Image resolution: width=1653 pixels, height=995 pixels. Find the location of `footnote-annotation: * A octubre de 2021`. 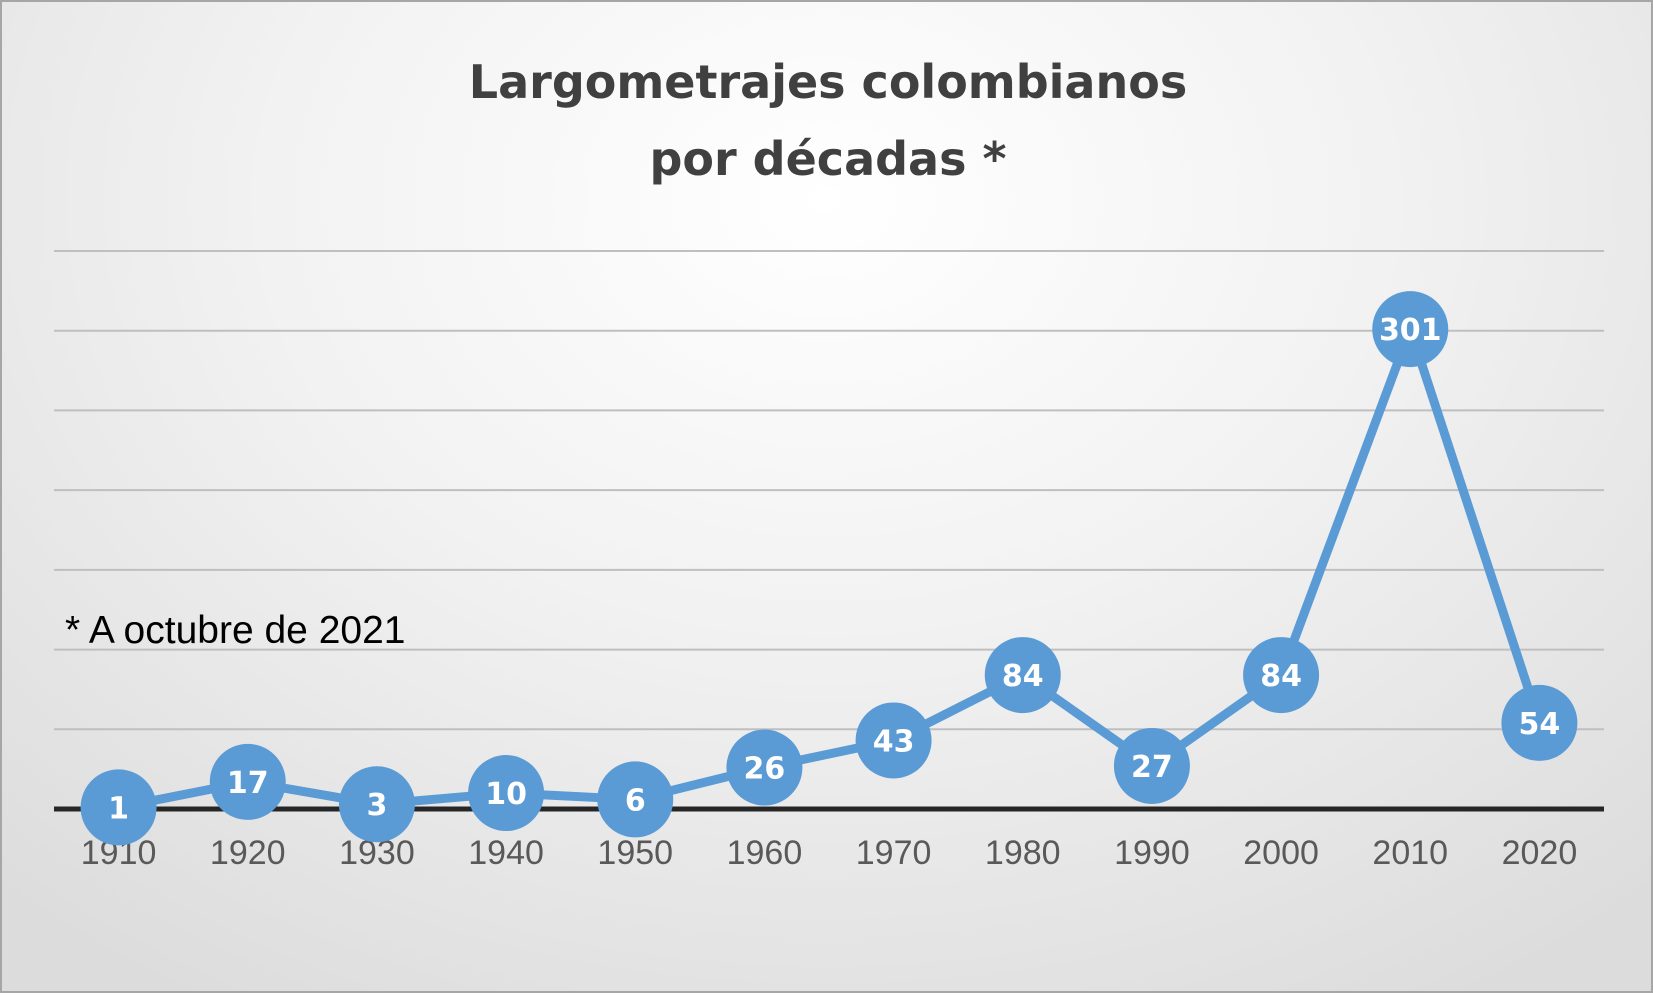

footnote-annotation: * A octubre de 2021 is located at coordinates (235, 630).